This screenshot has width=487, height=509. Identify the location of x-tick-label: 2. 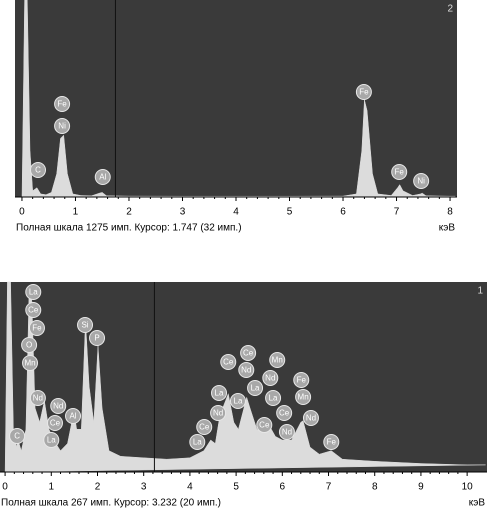
(98, 487).